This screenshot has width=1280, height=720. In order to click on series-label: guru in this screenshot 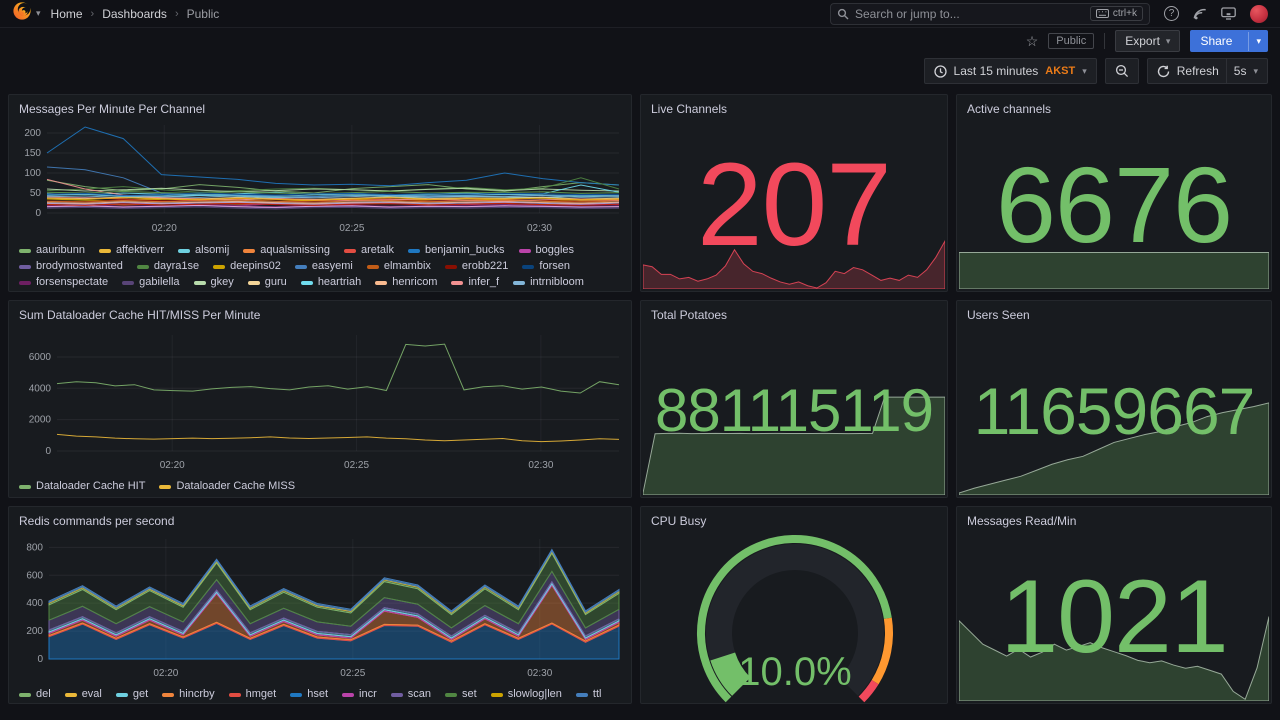, I will do `click(275, 282)`.